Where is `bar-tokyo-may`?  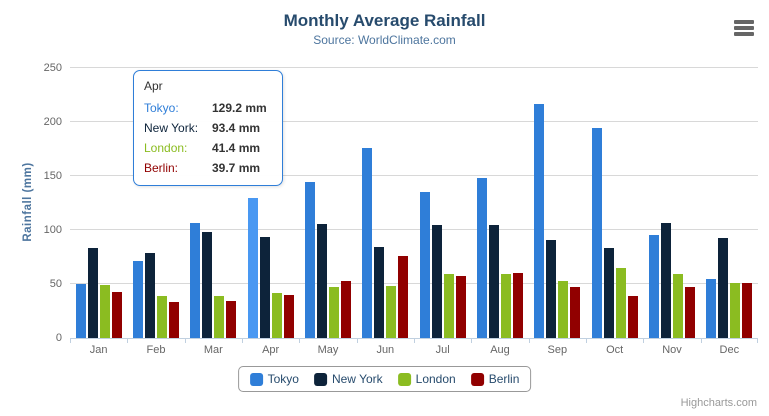 bar-tokyo-may is located at coordinates (309, 260).